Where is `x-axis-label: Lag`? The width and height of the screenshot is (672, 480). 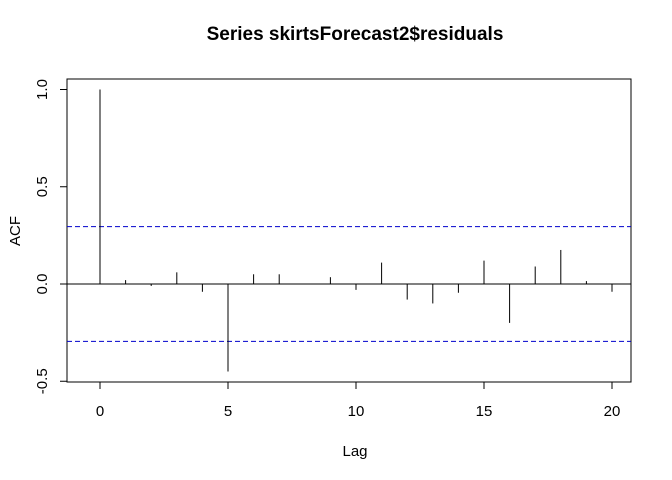
x-axis-label: Lag is located at coordinates (354, 451).